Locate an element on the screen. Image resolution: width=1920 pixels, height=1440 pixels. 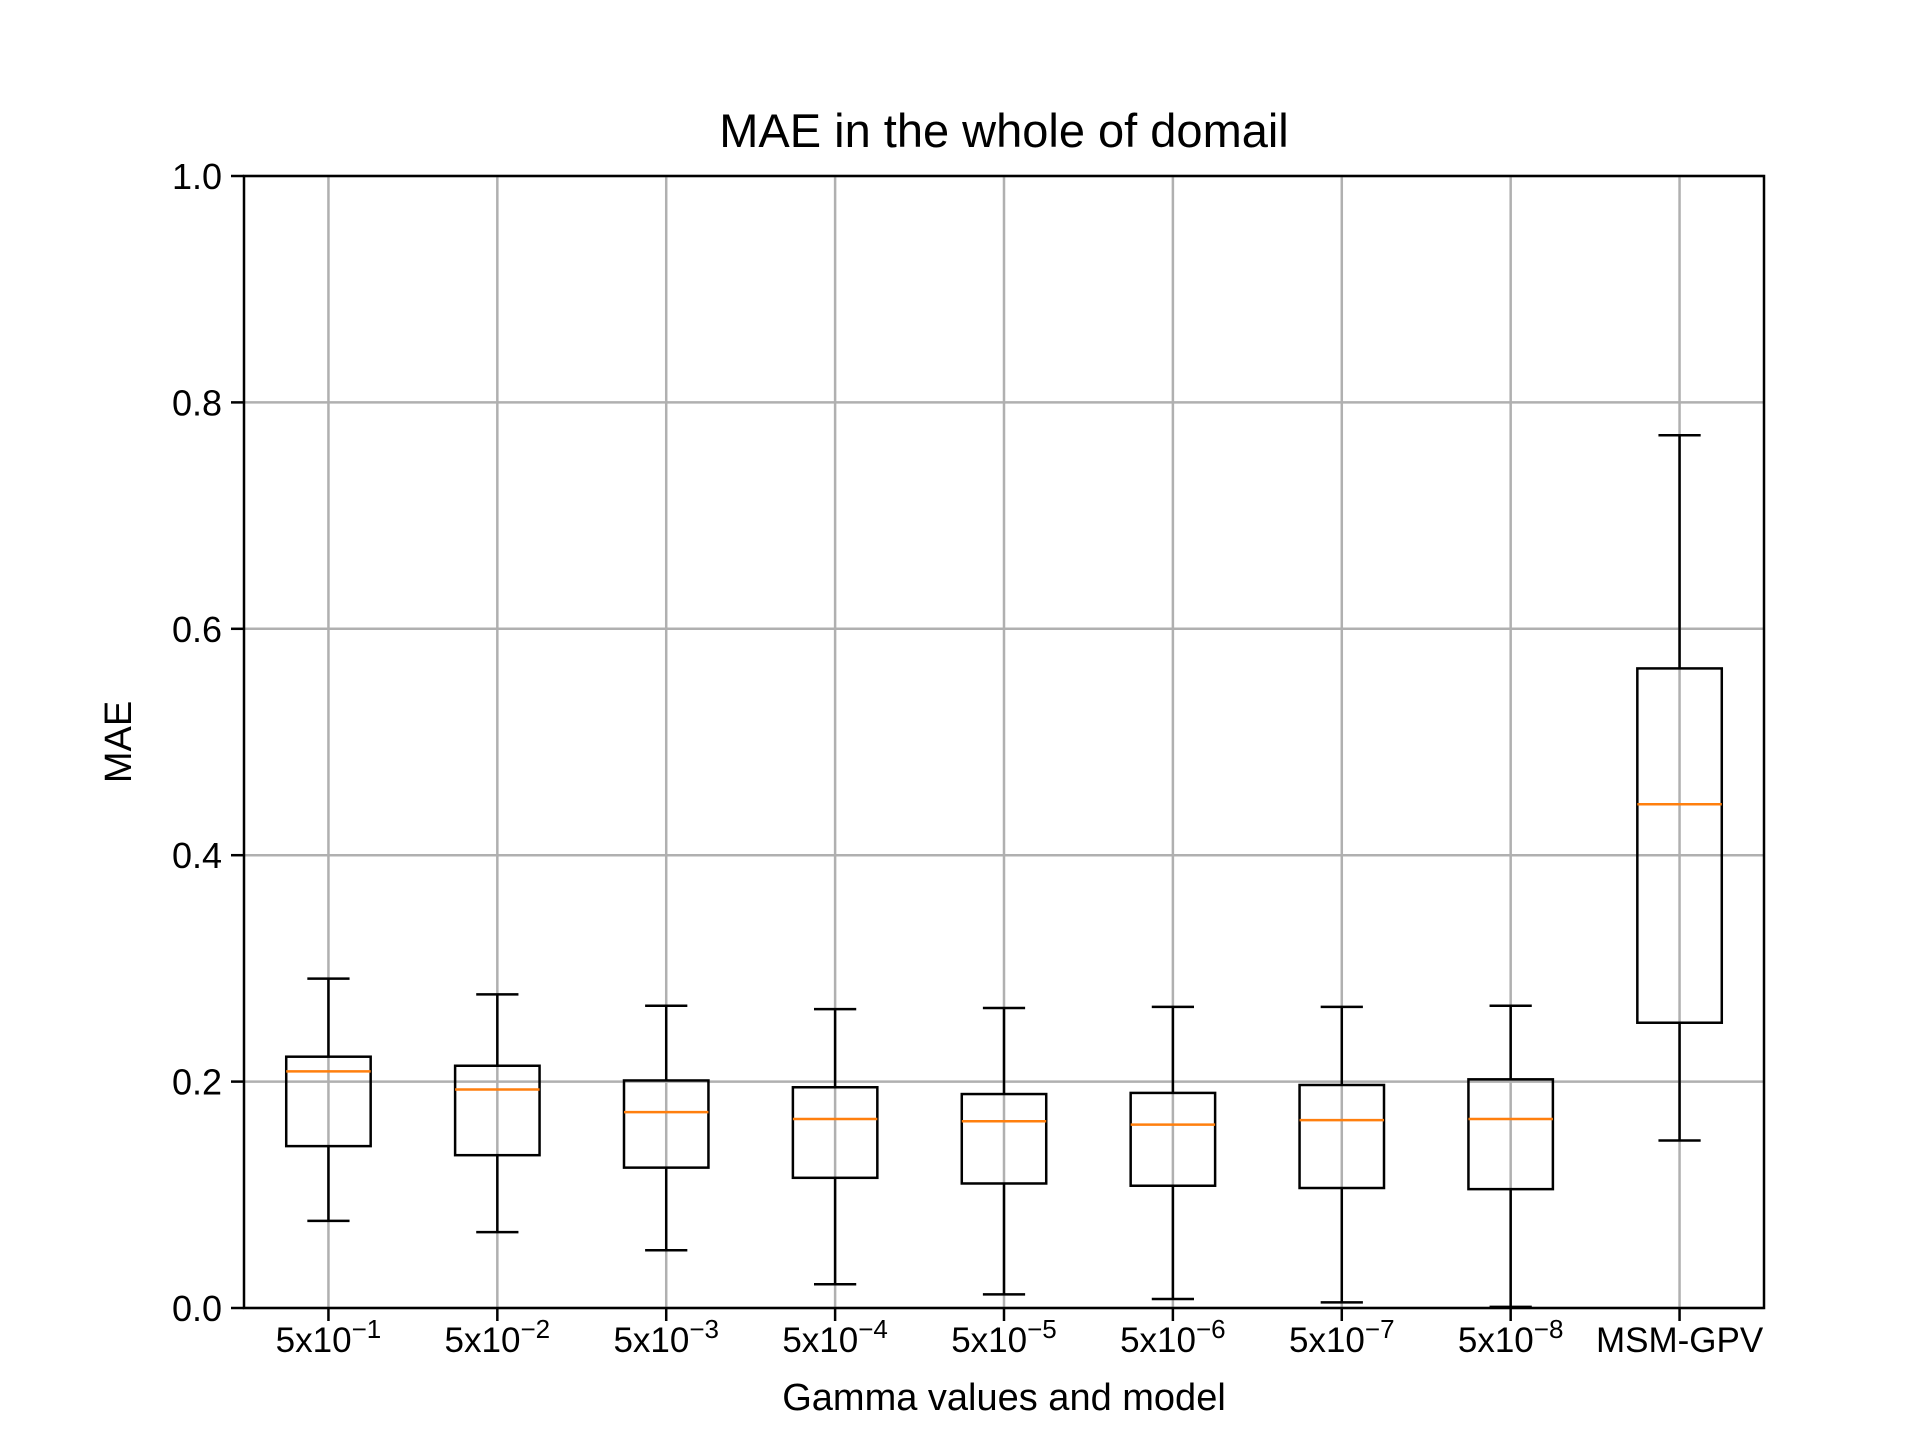
x-tick-label: 5x10⁻⁵ is located at coordinates (1004, 1337).